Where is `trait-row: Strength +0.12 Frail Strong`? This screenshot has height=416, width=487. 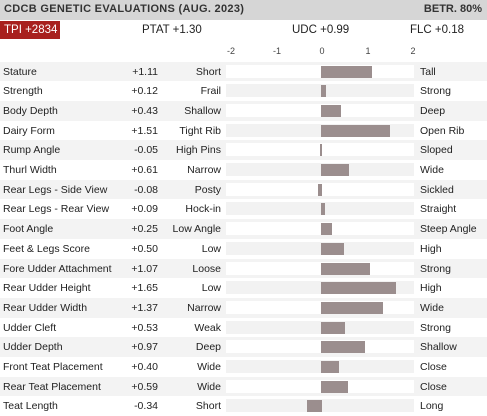 trait-row: Strength +0.12 Frail Strong is located at coordinates (243, 91).